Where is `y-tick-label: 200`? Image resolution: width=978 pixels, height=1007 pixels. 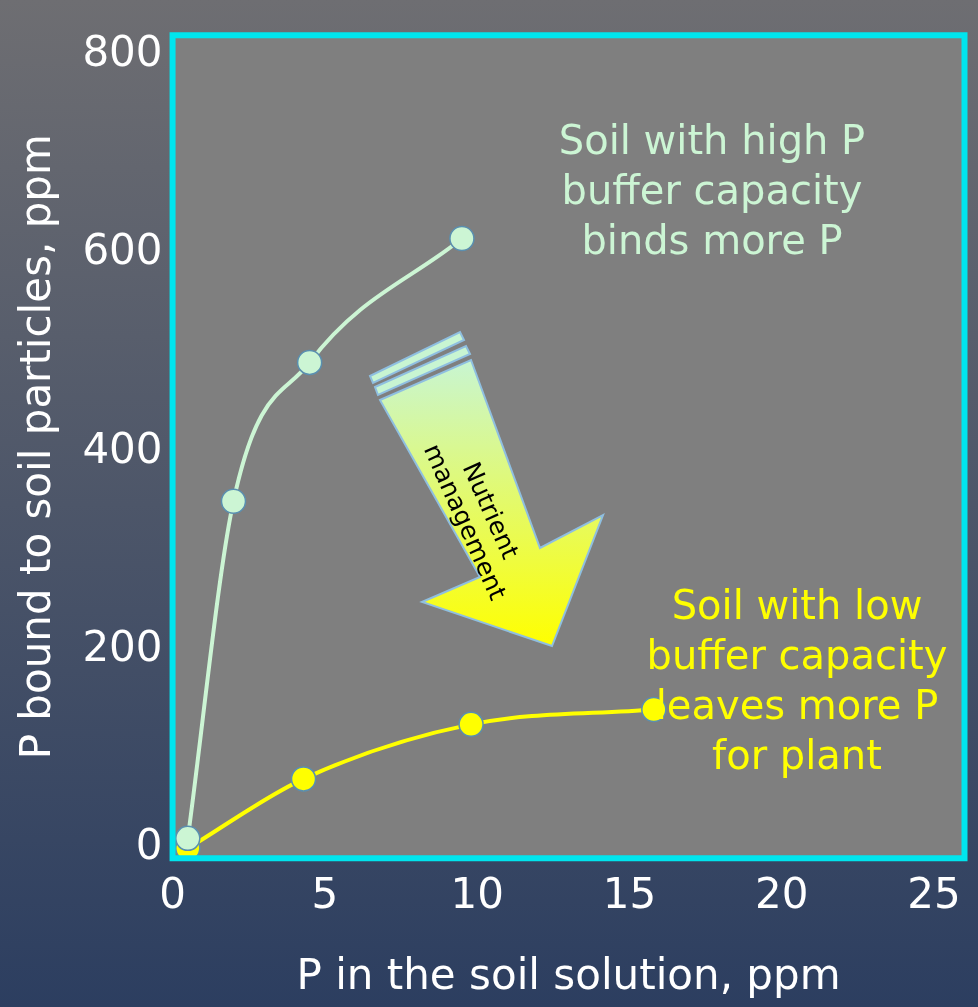
y-tick-label: 200 is located at coordinates (122, 646).